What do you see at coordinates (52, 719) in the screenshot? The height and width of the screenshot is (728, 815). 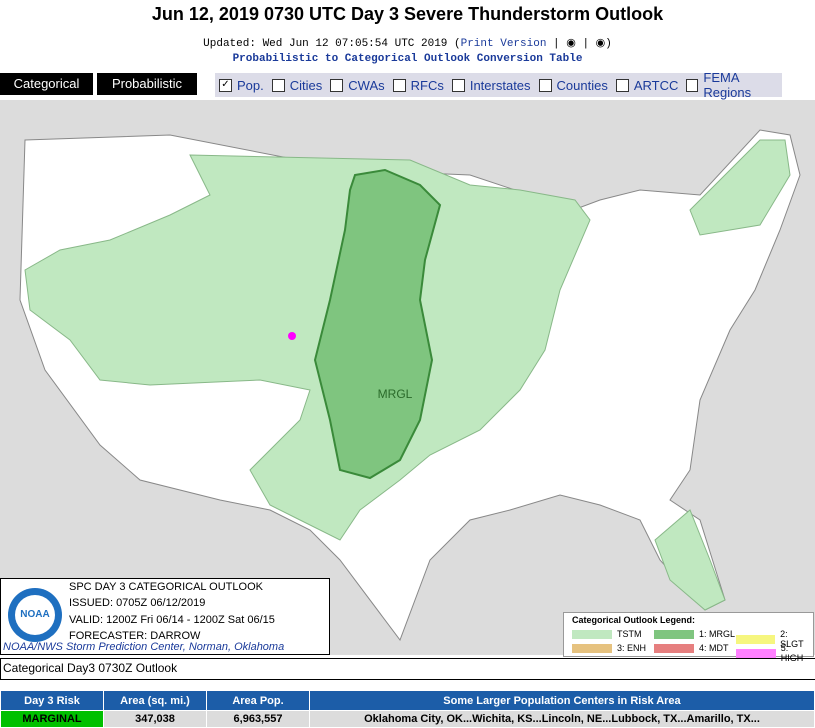 I see `table-cell: MARGINAL` at bounding box center [52, 719].